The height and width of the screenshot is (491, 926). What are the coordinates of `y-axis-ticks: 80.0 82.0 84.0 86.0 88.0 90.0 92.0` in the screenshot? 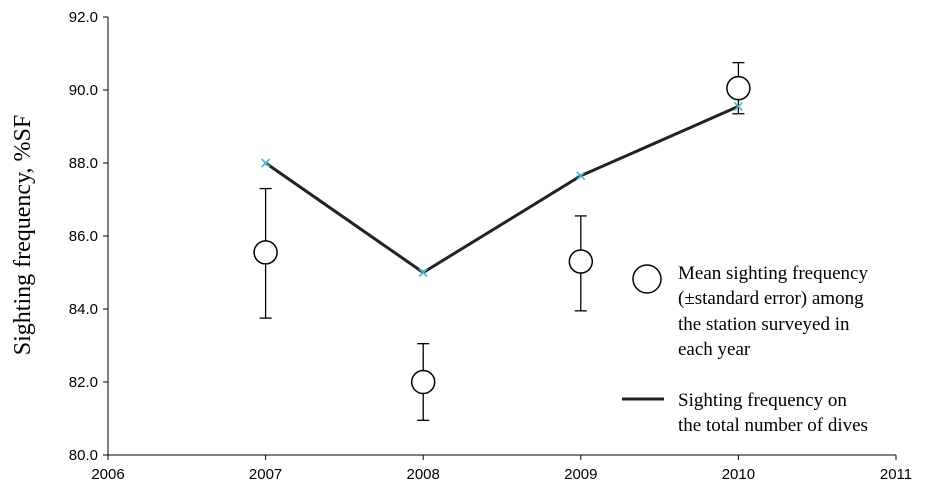 It's located at (88, 236).